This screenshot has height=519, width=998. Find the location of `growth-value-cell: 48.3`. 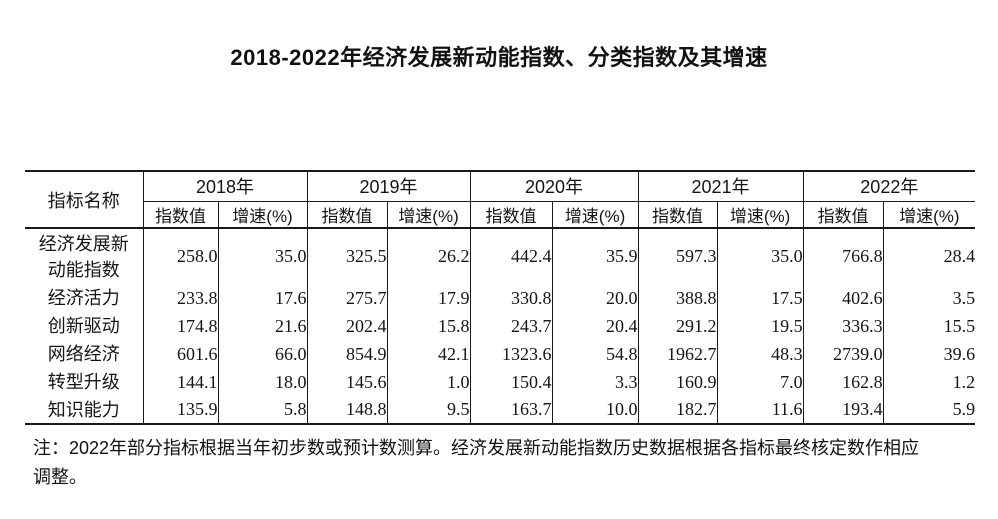

growth-value-cell: 48.3 is located at coordinates (760, 354).